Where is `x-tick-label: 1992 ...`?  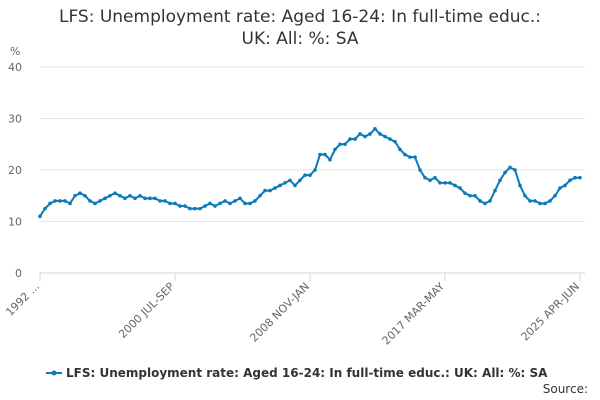 x-tick-label: 1992 ... is located at coordinates (22, 299).